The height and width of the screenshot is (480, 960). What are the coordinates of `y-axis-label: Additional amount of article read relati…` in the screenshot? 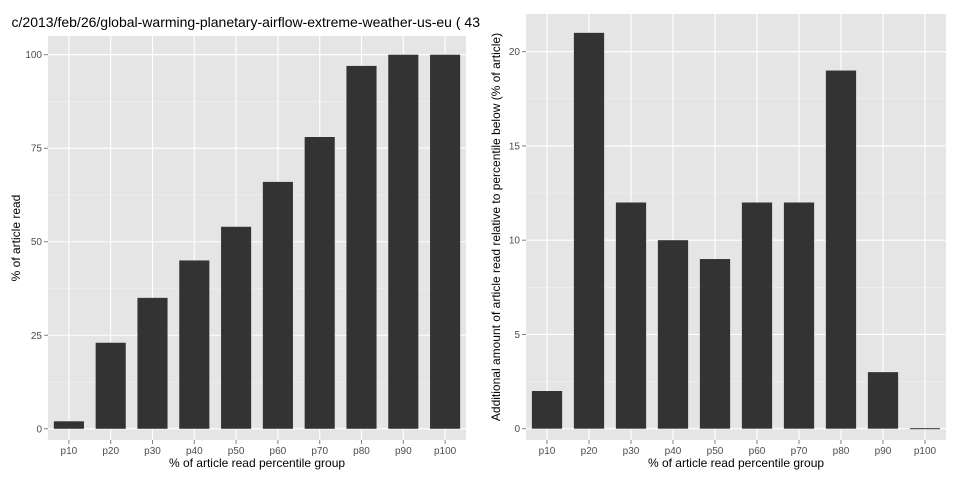 It's located at (496, 227).